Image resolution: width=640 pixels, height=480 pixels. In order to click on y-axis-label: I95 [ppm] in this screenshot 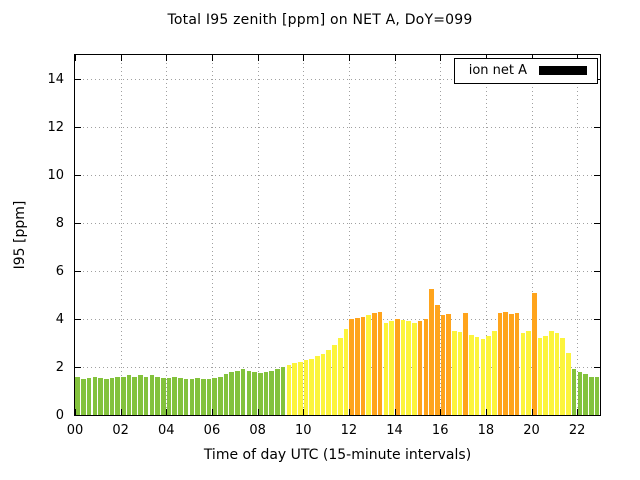, I will do `click(20, 235)`.